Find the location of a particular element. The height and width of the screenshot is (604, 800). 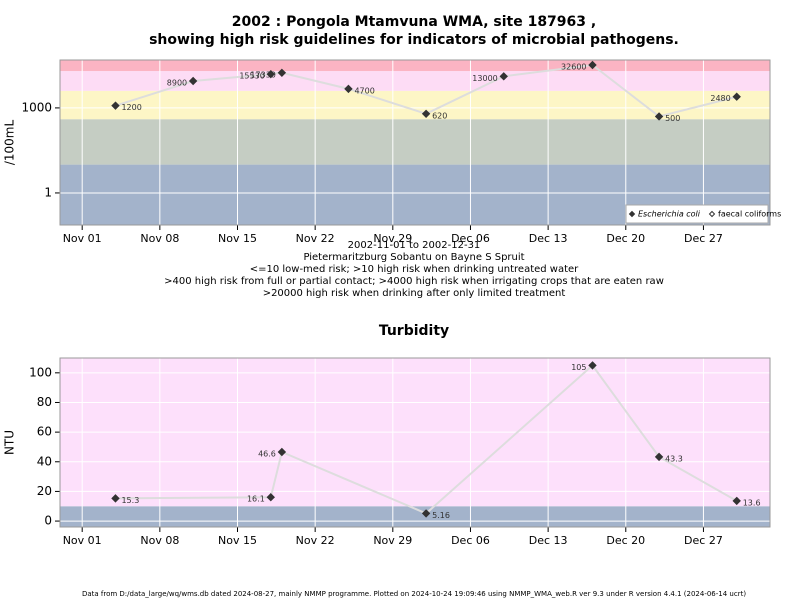

y-tick-label: 80 is located at coordinates (44, 402).